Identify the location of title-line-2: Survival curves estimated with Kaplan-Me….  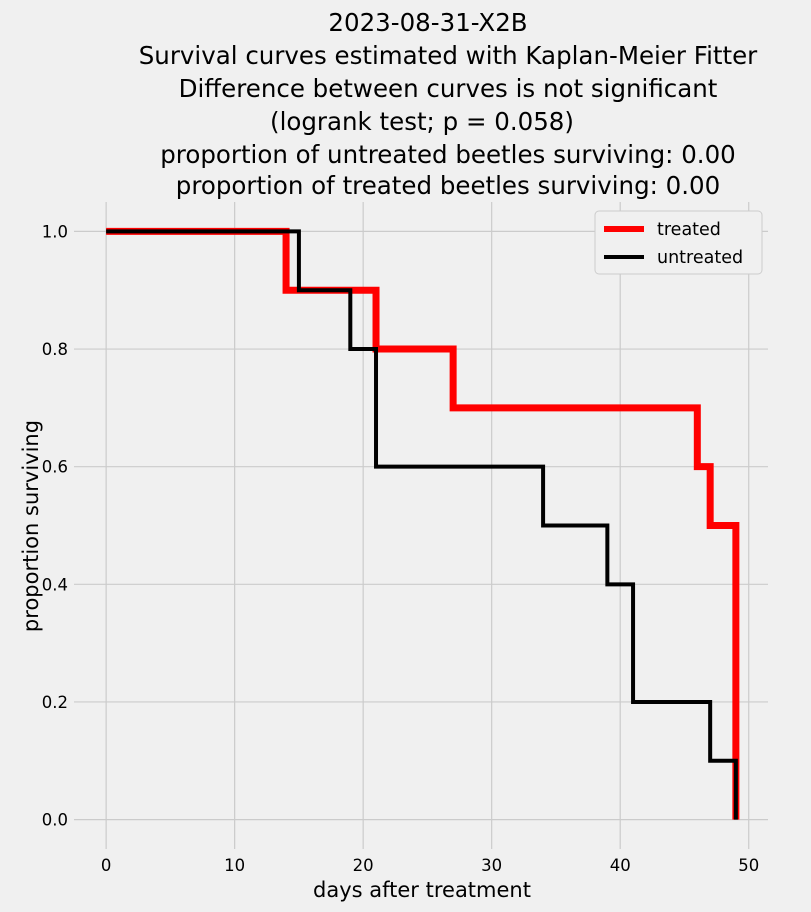
(448, 55).